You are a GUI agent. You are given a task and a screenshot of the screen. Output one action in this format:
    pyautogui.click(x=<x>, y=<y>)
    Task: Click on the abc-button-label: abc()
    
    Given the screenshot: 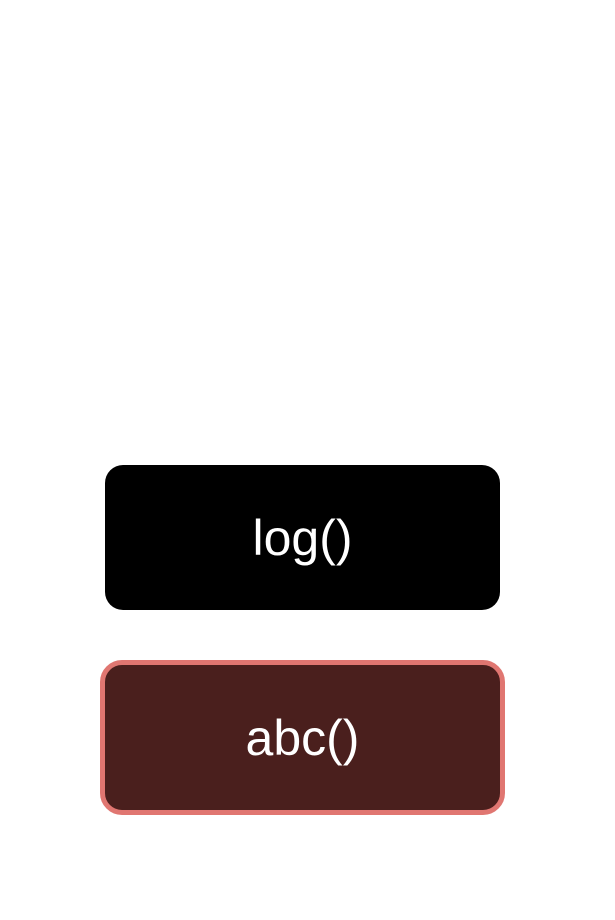 What is the action you would take?
    pyautogui.click(x=302, y=737)
    